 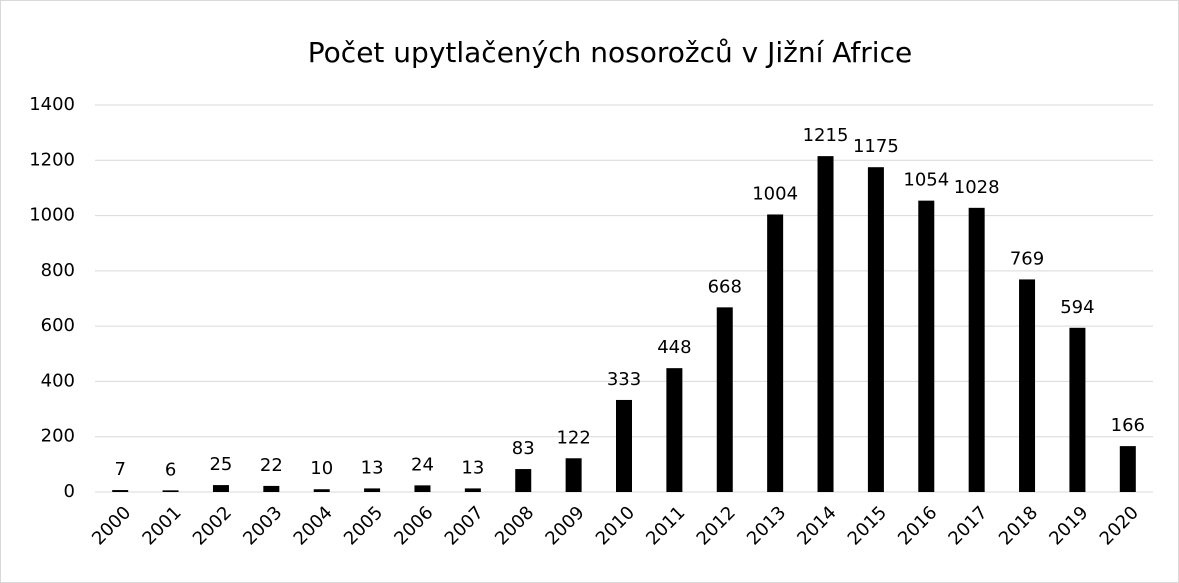 What do you see at coordinates (775, 193) in the screenshot?
I see `data-label: 1004` at bounding box center [775, 193].